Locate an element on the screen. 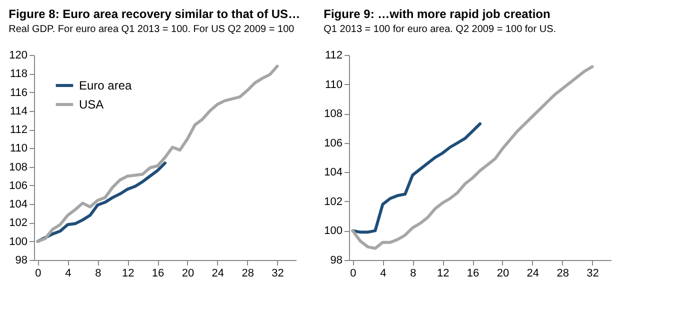  legend-label: Euro area is located at coordinates (105, 85).